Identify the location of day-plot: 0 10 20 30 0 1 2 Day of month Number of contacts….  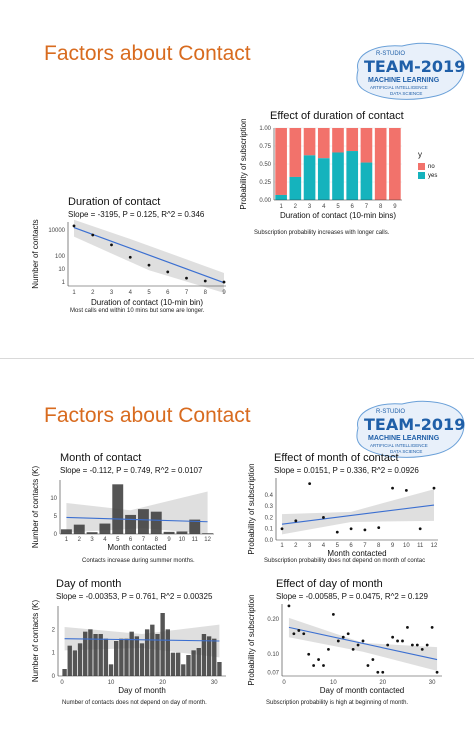
(128, 647).